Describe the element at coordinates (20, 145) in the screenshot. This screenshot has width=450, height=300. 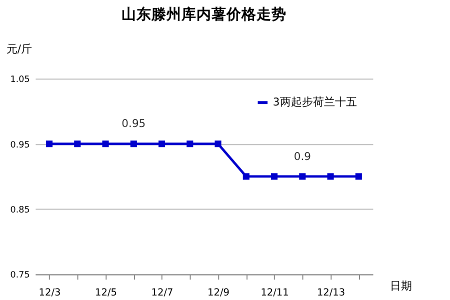
I see `y-tick-label: 0.95` at that location.